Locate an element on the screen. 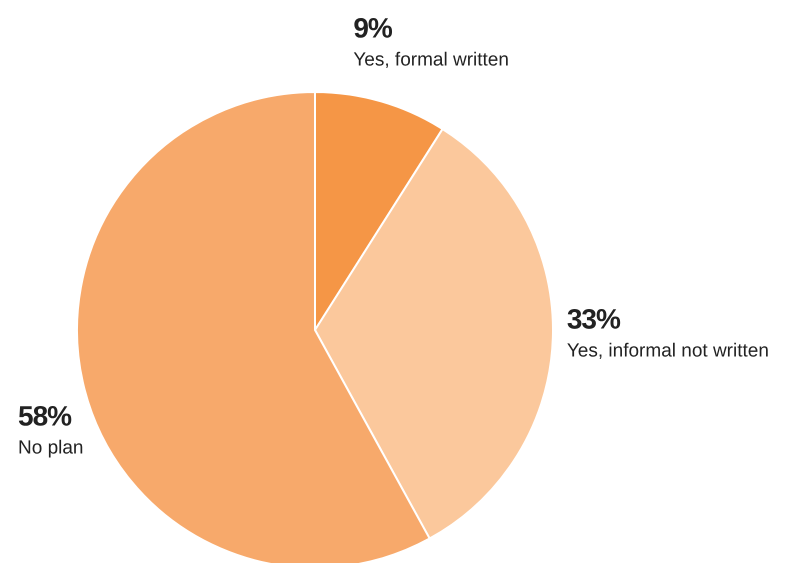 The height and width of the screenshot is (563, 809). data-label: 9% is located at coordinates (373, 28).